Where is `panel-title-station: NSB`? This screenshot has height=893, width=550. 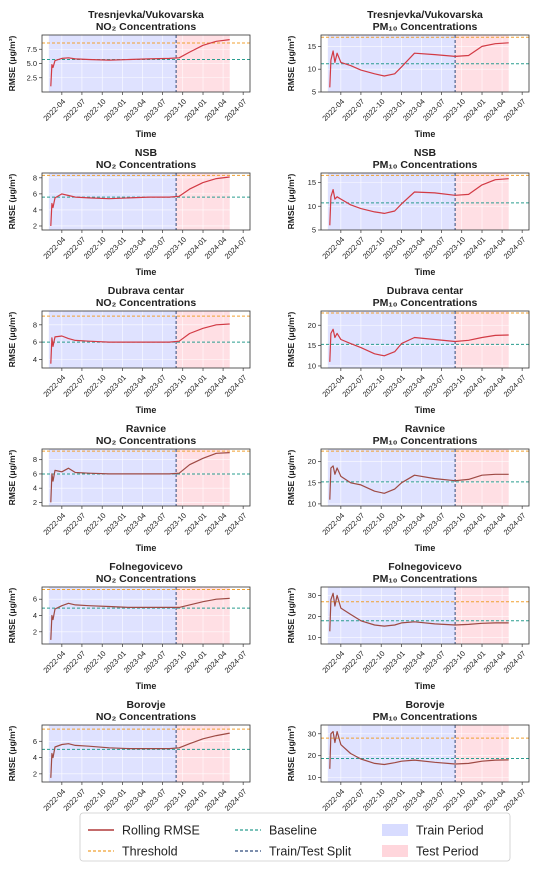 panel-title-station: NSB is located at coordinates (146, 153).